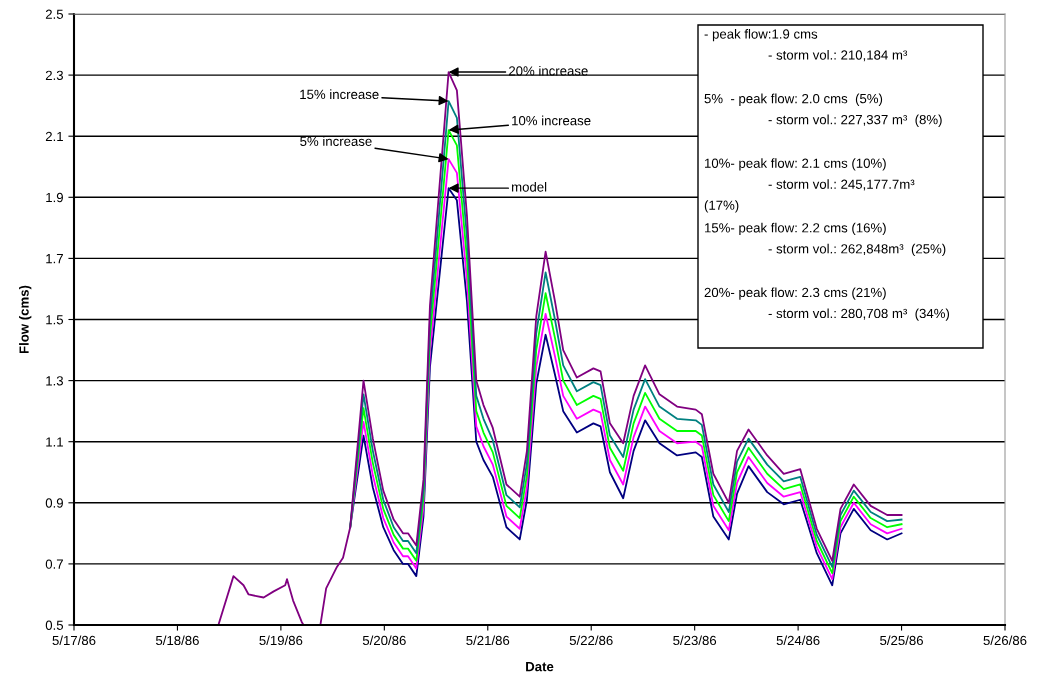 Image resolution: width=1040 pixels, height=685 pixels. What do you see at coordinates (177, 640) in the screenshot?
I see `x-tick-label: 5/18/86` at bounding box center [177, 640].